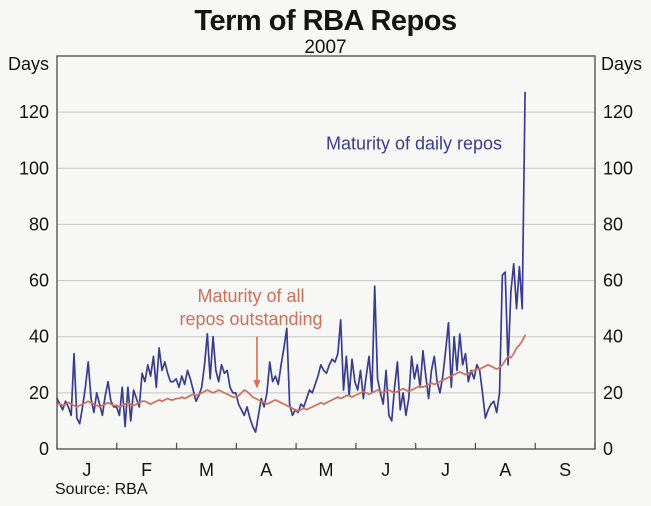 Image resolution: width=651 pixels, height=506 pixels. What do you see at coordinates (206, 470) in the screenshot?
I see `month-label-2: M` at bounding box center [206, 470].